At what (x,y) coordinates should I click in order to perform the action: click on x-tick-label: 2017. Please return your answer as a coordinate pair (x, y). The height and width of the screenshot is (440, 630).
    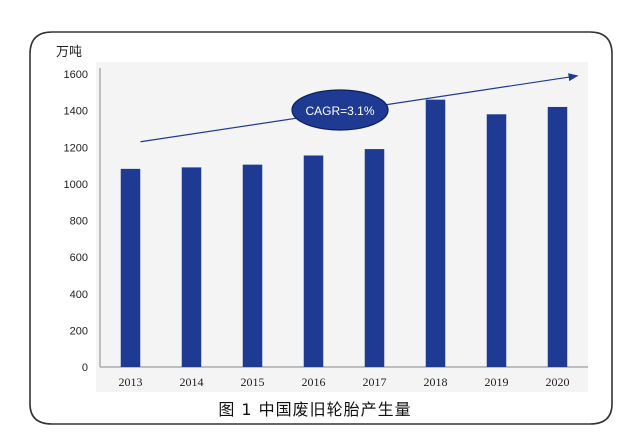
    Looking at the image, I should click on (375, 382).